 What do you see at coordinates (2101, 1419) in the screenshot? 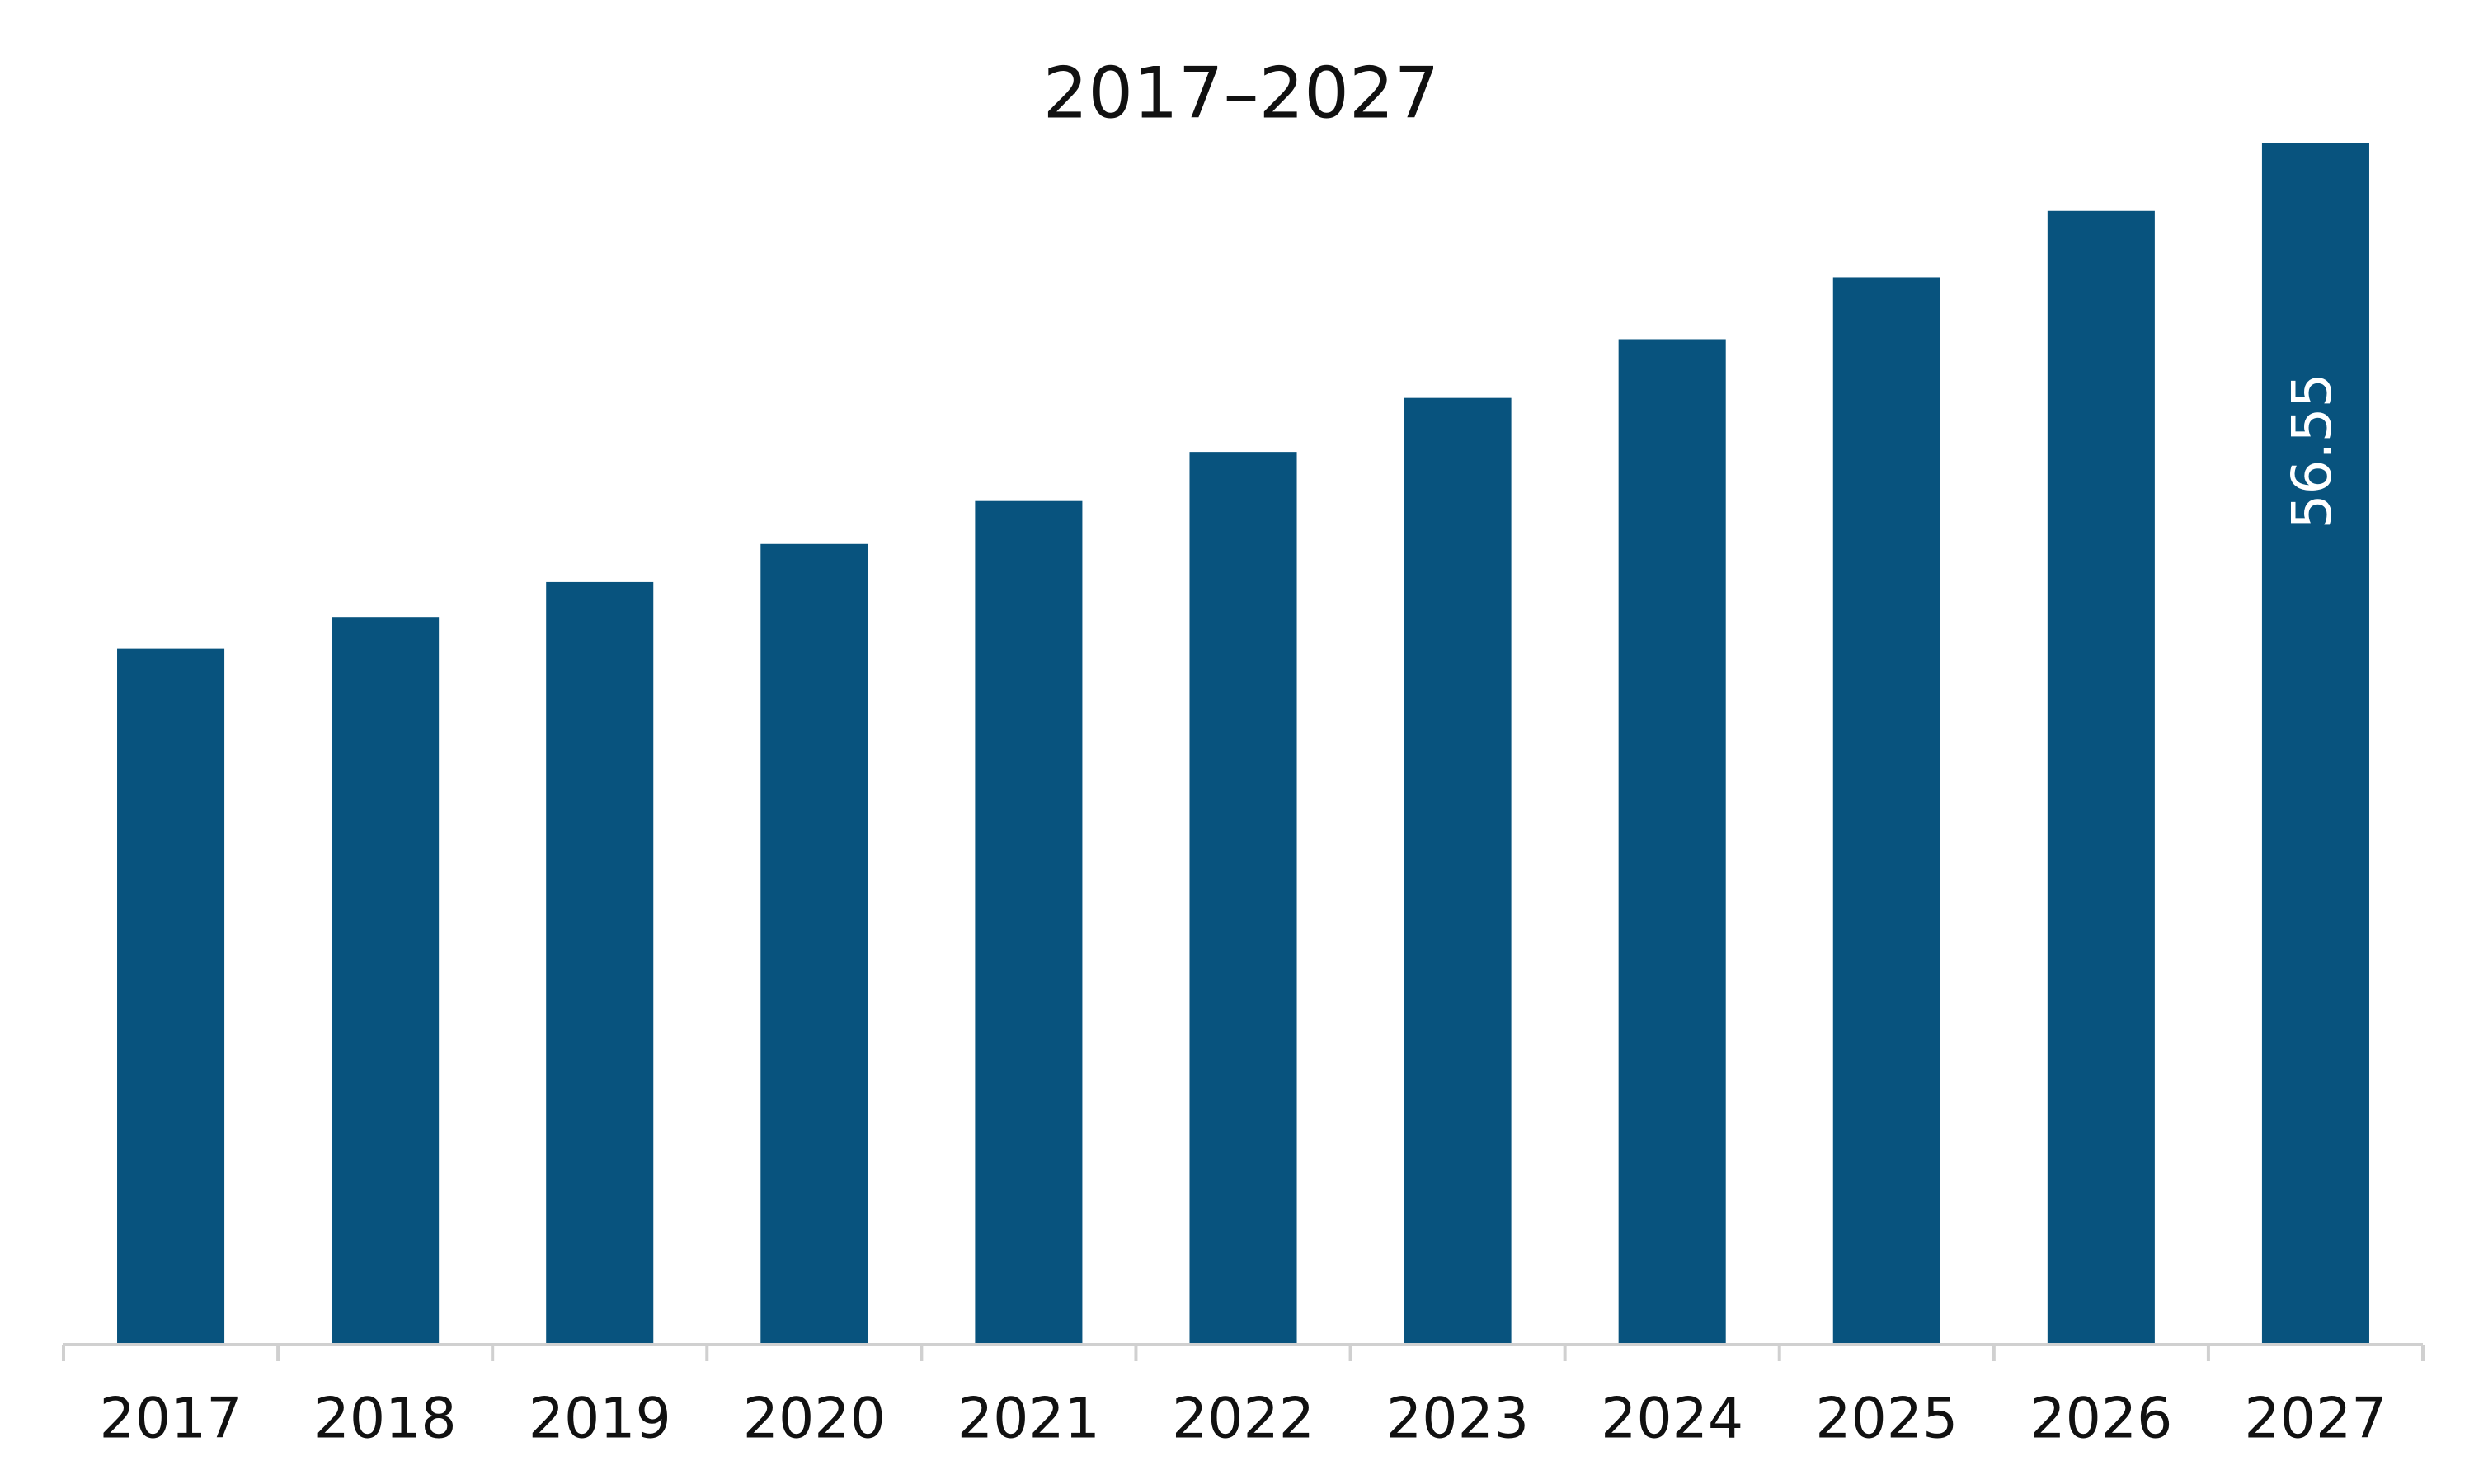
I see `x-tick-label: 2026` at bounding box center [2101, 1419].